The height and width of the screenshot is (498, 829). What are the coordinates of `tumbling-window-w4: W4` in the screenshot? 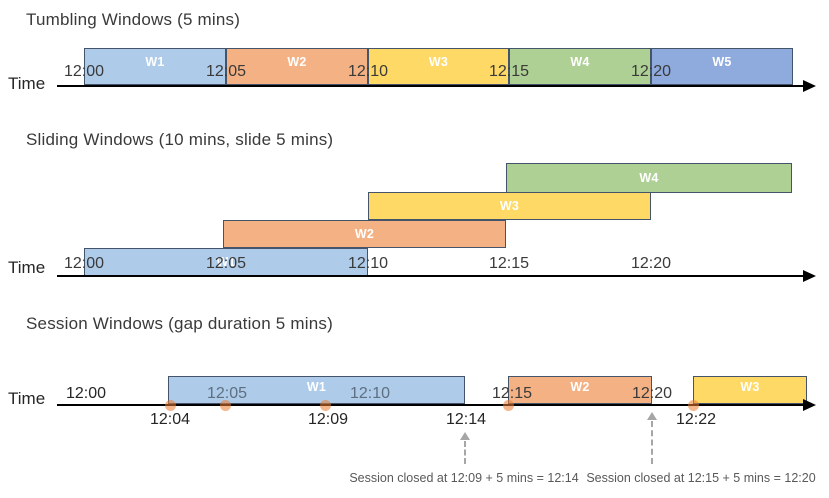 It's located at (580, 66).